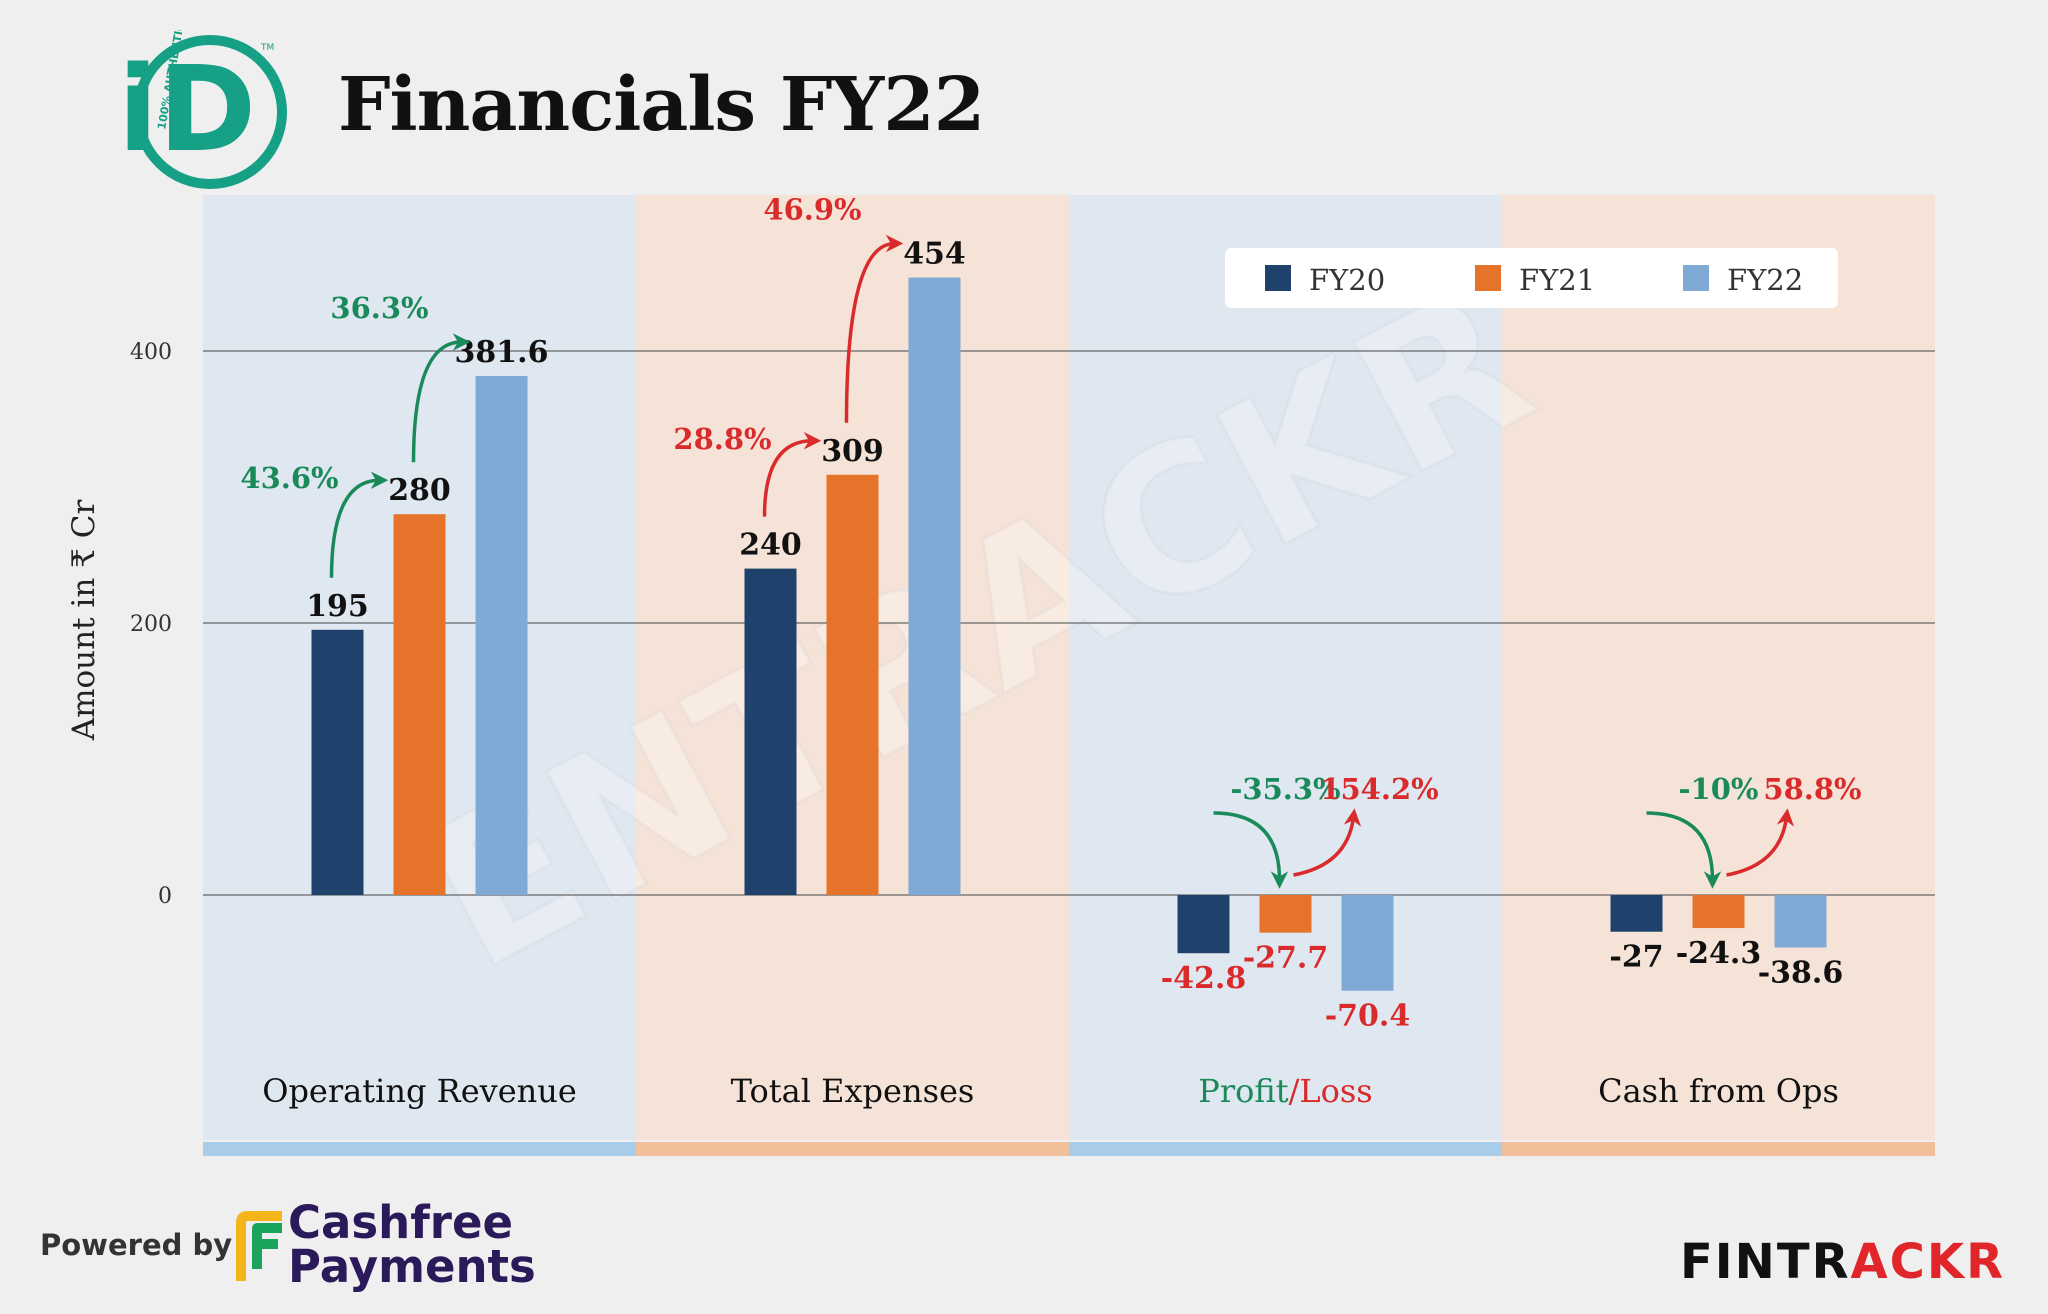 This screenshot has width=2048, height=1314. I want to click on sponsor-name-line1: Cashfree, so click(401, 1222).